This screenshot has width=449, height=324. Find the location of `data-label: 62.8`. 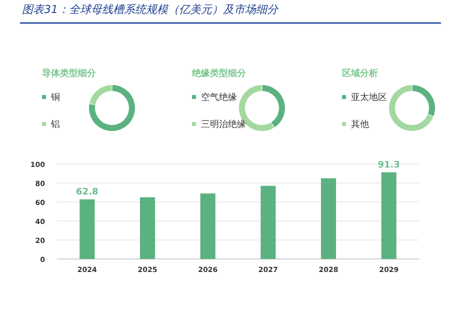

data-label: 62.8 is located at coordinates (87, 192).